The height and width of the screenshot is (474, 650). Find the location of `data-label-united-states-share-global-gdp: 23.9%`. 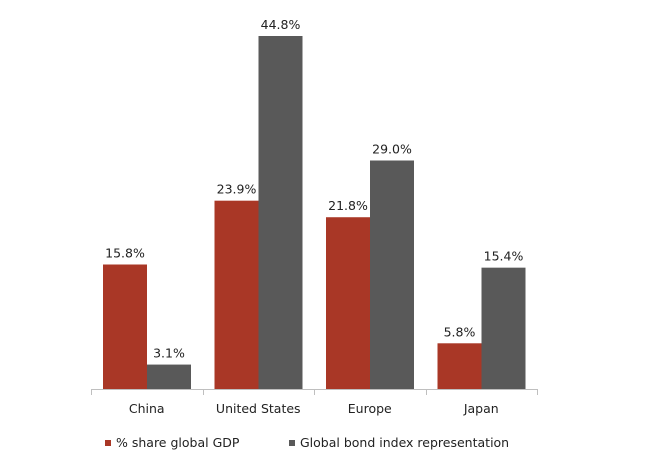

data-label-united-states-share-global-gdp: 23.9% is located at coordinates (237, 189).